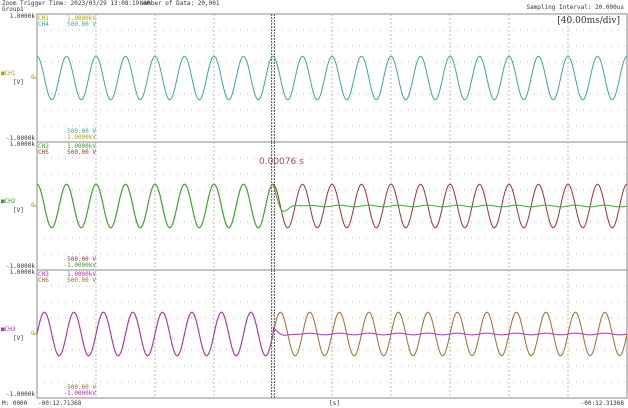 The image size is (628, 408). Describe the element at coordinates (13, 9) in the screenshot. I see `group-label: Group1` at that location.